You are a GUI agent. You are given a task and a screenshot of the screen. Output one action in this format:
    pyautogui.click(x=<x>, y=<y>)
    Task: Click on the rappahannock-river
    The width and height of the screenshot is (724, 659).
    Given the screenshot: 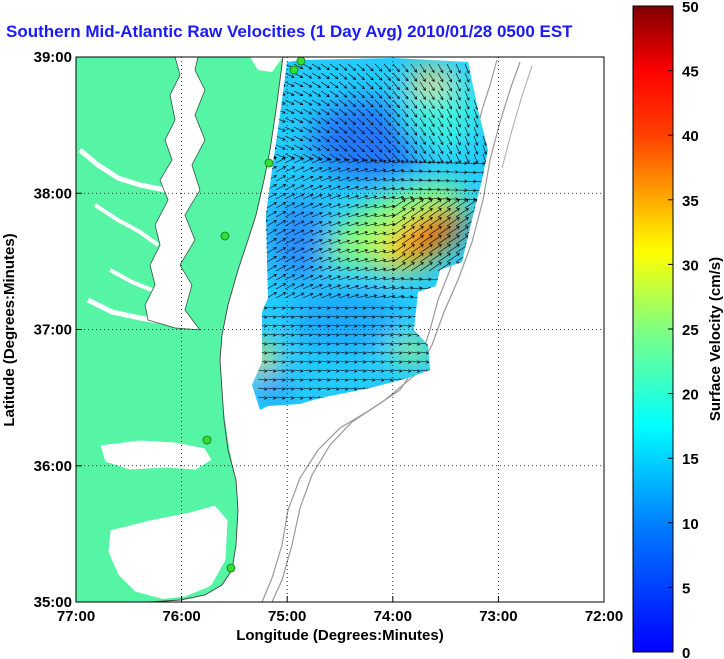 What is the action you would take?
    pyautogui.click(x=126, y=225)
    